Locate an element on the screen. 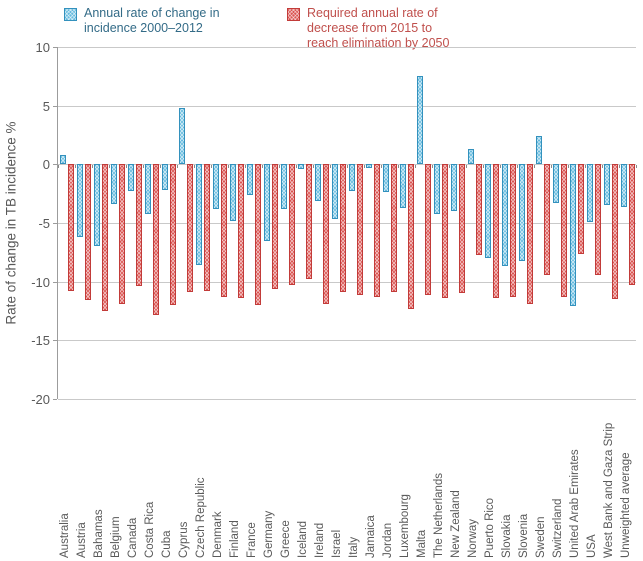  legend-swatch-blue is located at coordinates (70, 14).